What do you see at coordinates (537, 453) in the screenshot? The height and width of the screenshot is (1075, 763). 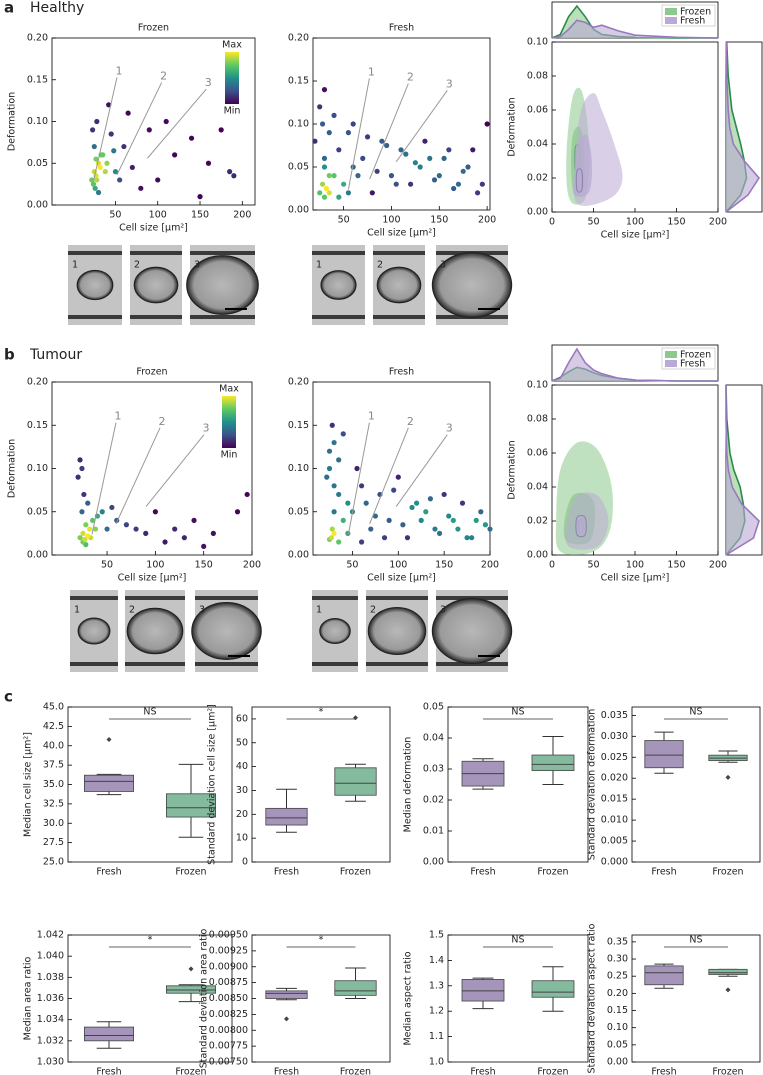 I see `y-tick-label: 0.06` at bounding box center [537, 453].